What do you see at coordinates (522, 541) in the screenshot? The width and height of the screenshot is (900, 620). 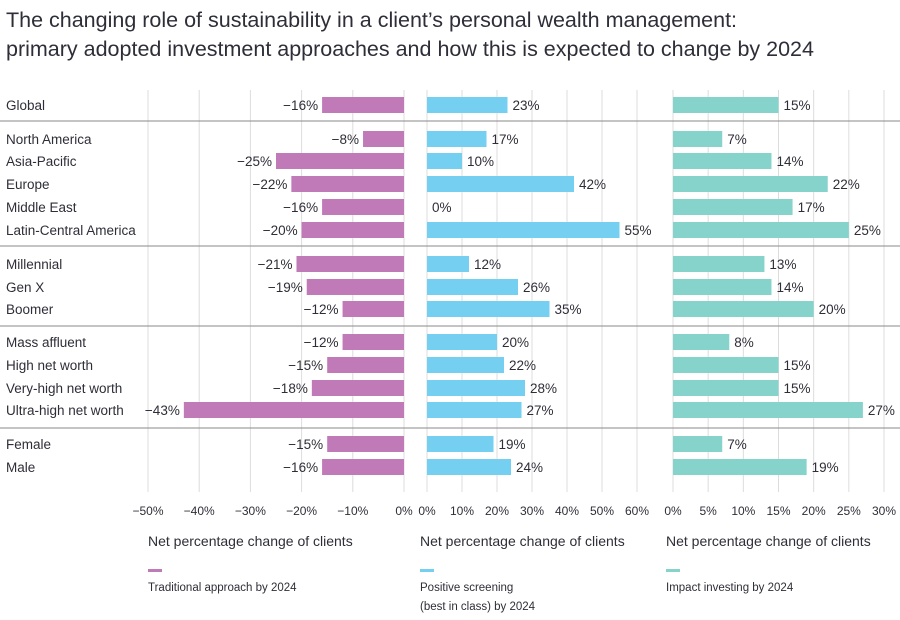 I see `axis-title-positive: Net percentage change of clients` at bounding box center [522, 541].